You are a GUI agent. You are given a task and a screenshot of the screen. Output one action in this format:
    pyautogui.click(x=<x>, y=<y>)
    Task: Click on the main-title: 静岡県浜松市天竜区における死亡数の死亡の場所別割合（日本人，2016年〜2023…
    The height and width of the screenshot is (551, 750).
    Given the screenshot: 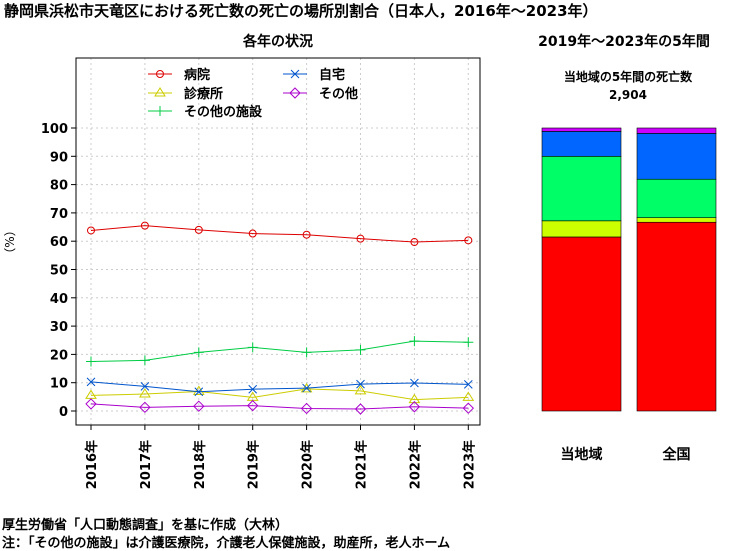 What is the action you would take?
    pyautogui.click(x=301, y=11)
    